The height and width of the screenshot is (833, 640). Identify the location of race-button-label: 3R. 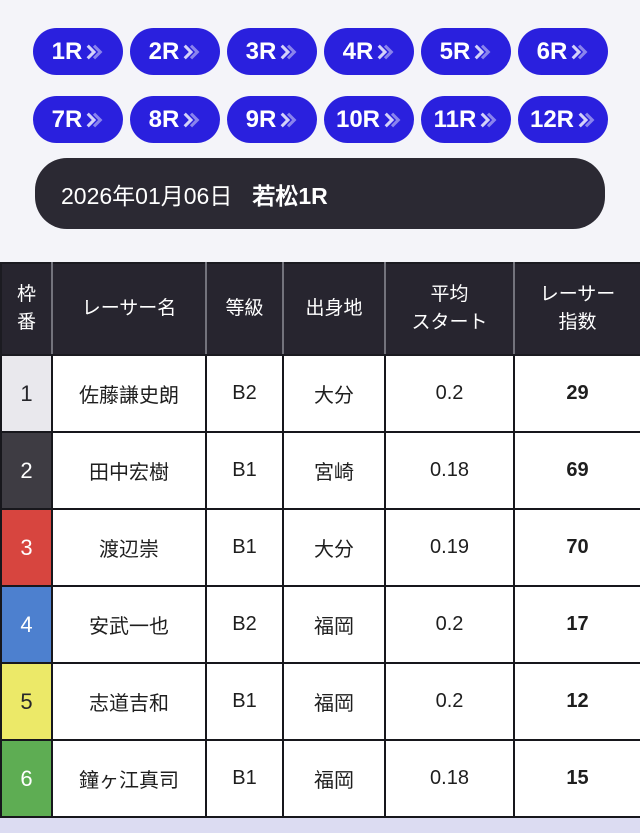
(261, 51).